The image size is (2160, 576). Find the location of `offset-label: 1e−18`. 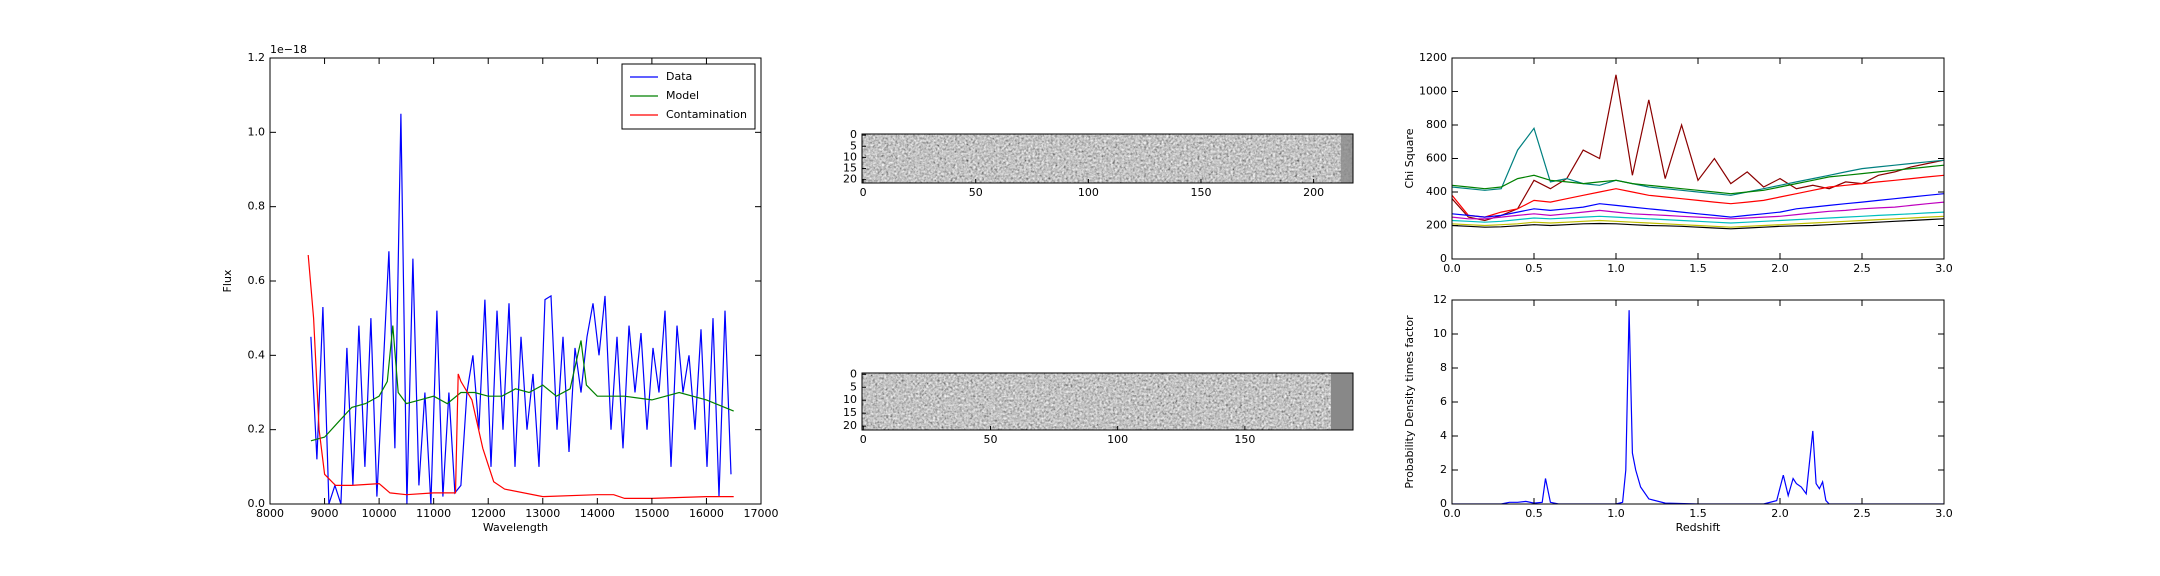

offset-label: 1e−18 is located at coordinates (288, 49).